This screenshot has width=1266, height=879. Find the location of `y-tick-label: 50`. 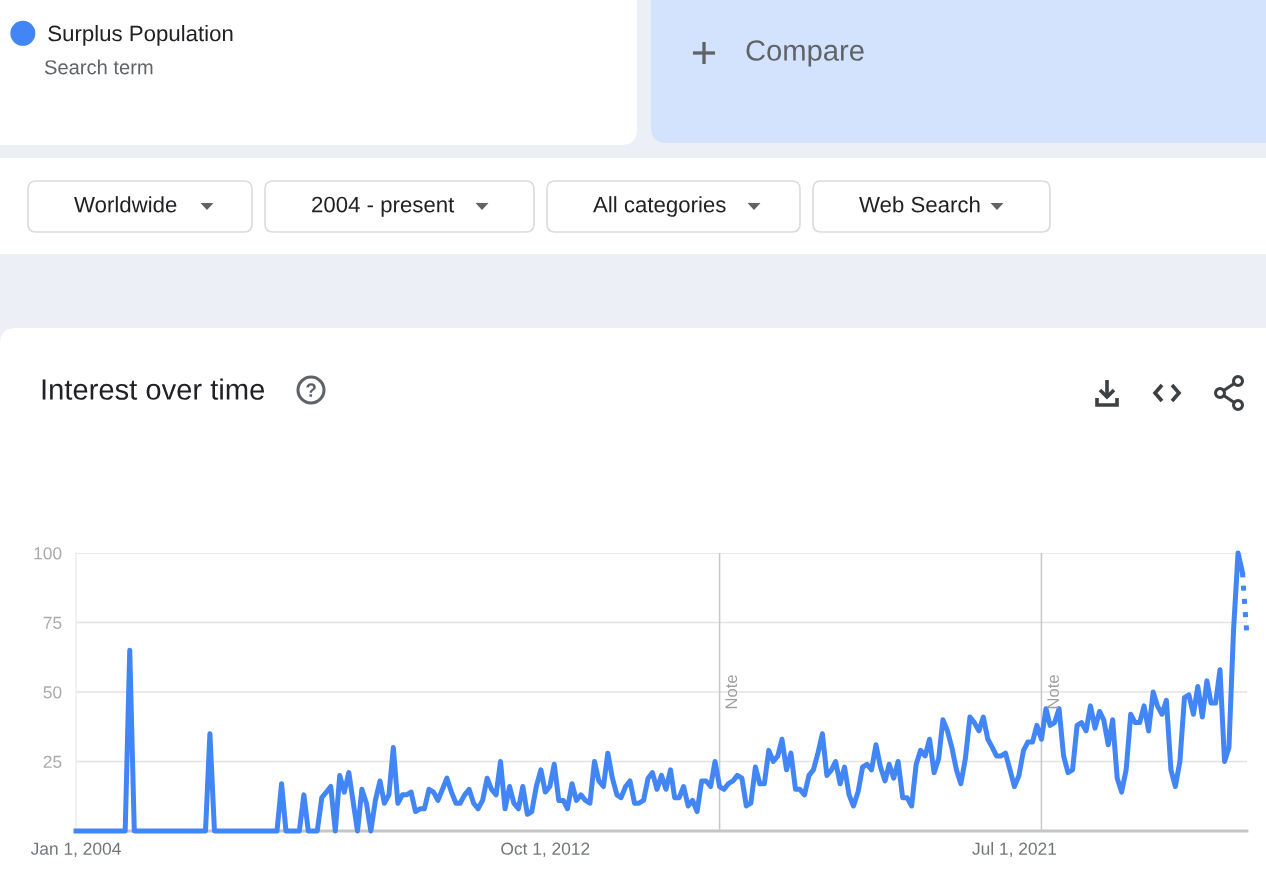

y-tick-label: 50 is located at coordinates (52, 692).